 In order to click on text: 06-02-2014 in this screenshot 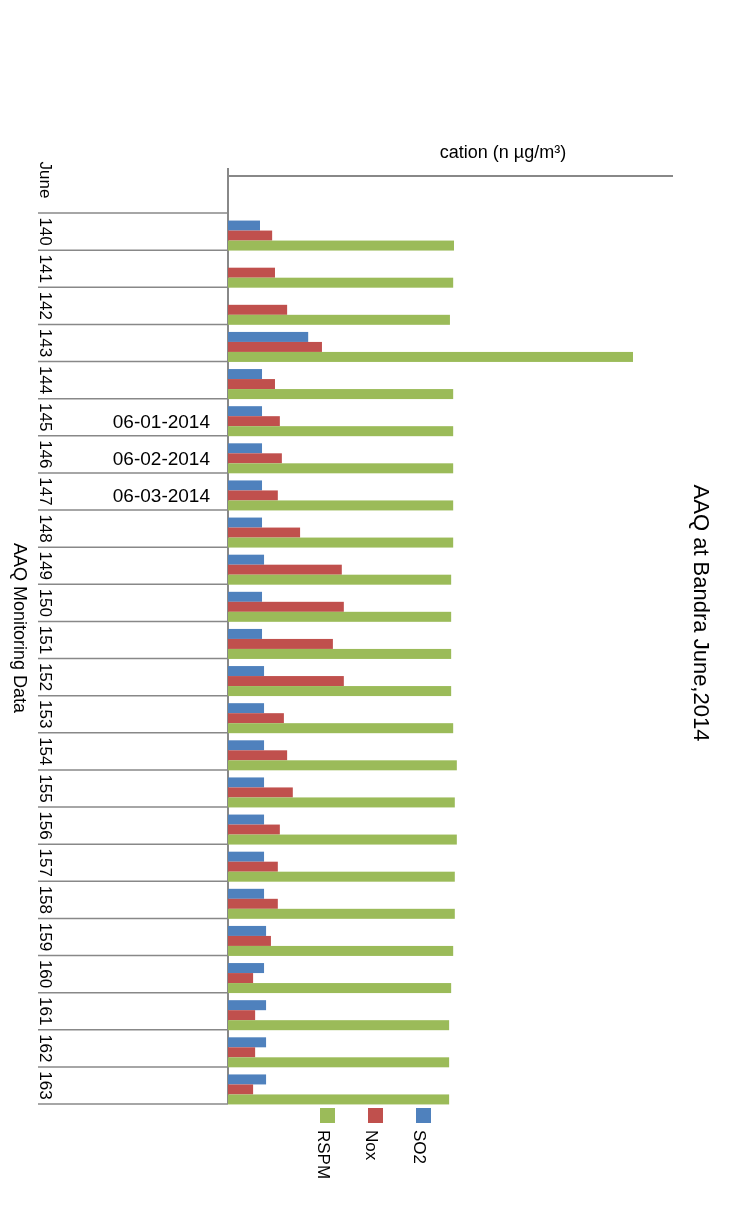, I will do `click(161, 458)`.